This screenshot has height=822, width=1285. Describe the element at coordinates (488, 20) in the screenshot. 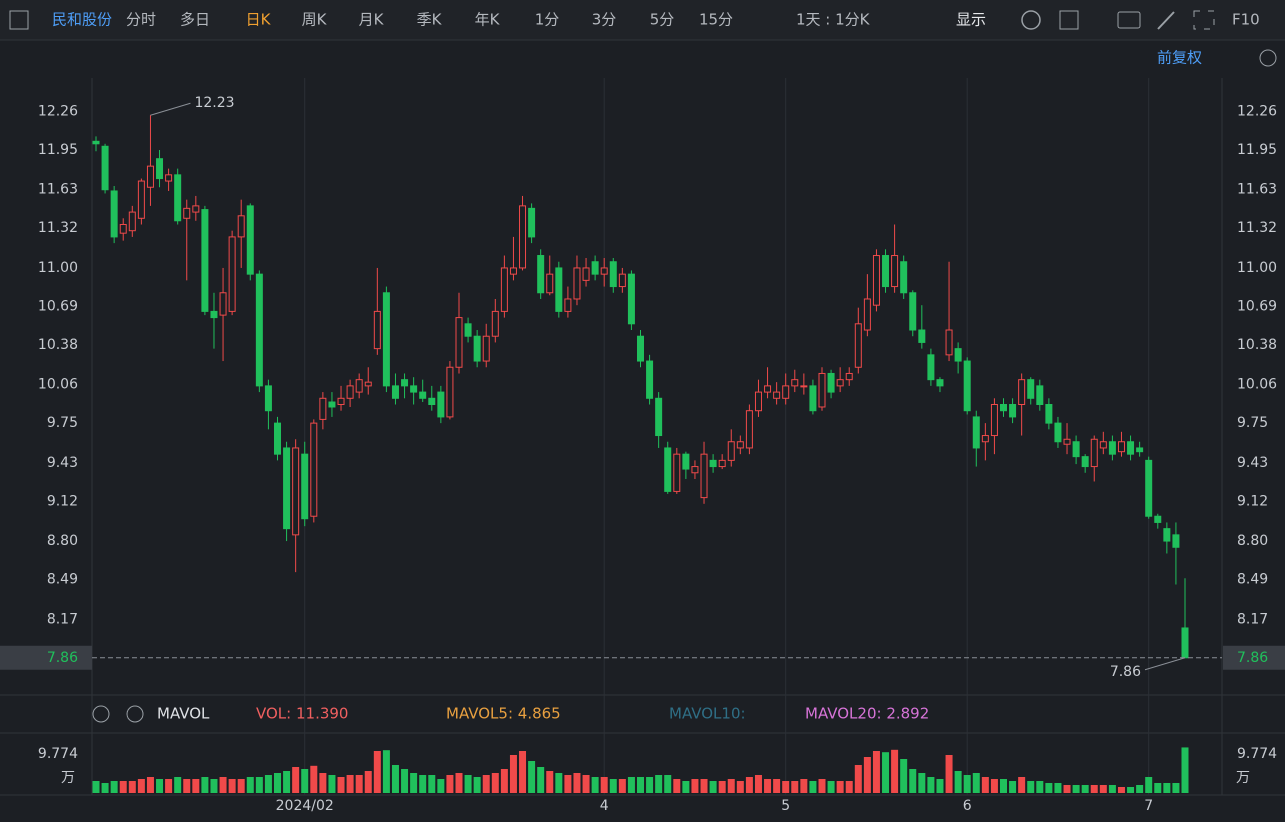

I see `period-tab: 年K` at that location.